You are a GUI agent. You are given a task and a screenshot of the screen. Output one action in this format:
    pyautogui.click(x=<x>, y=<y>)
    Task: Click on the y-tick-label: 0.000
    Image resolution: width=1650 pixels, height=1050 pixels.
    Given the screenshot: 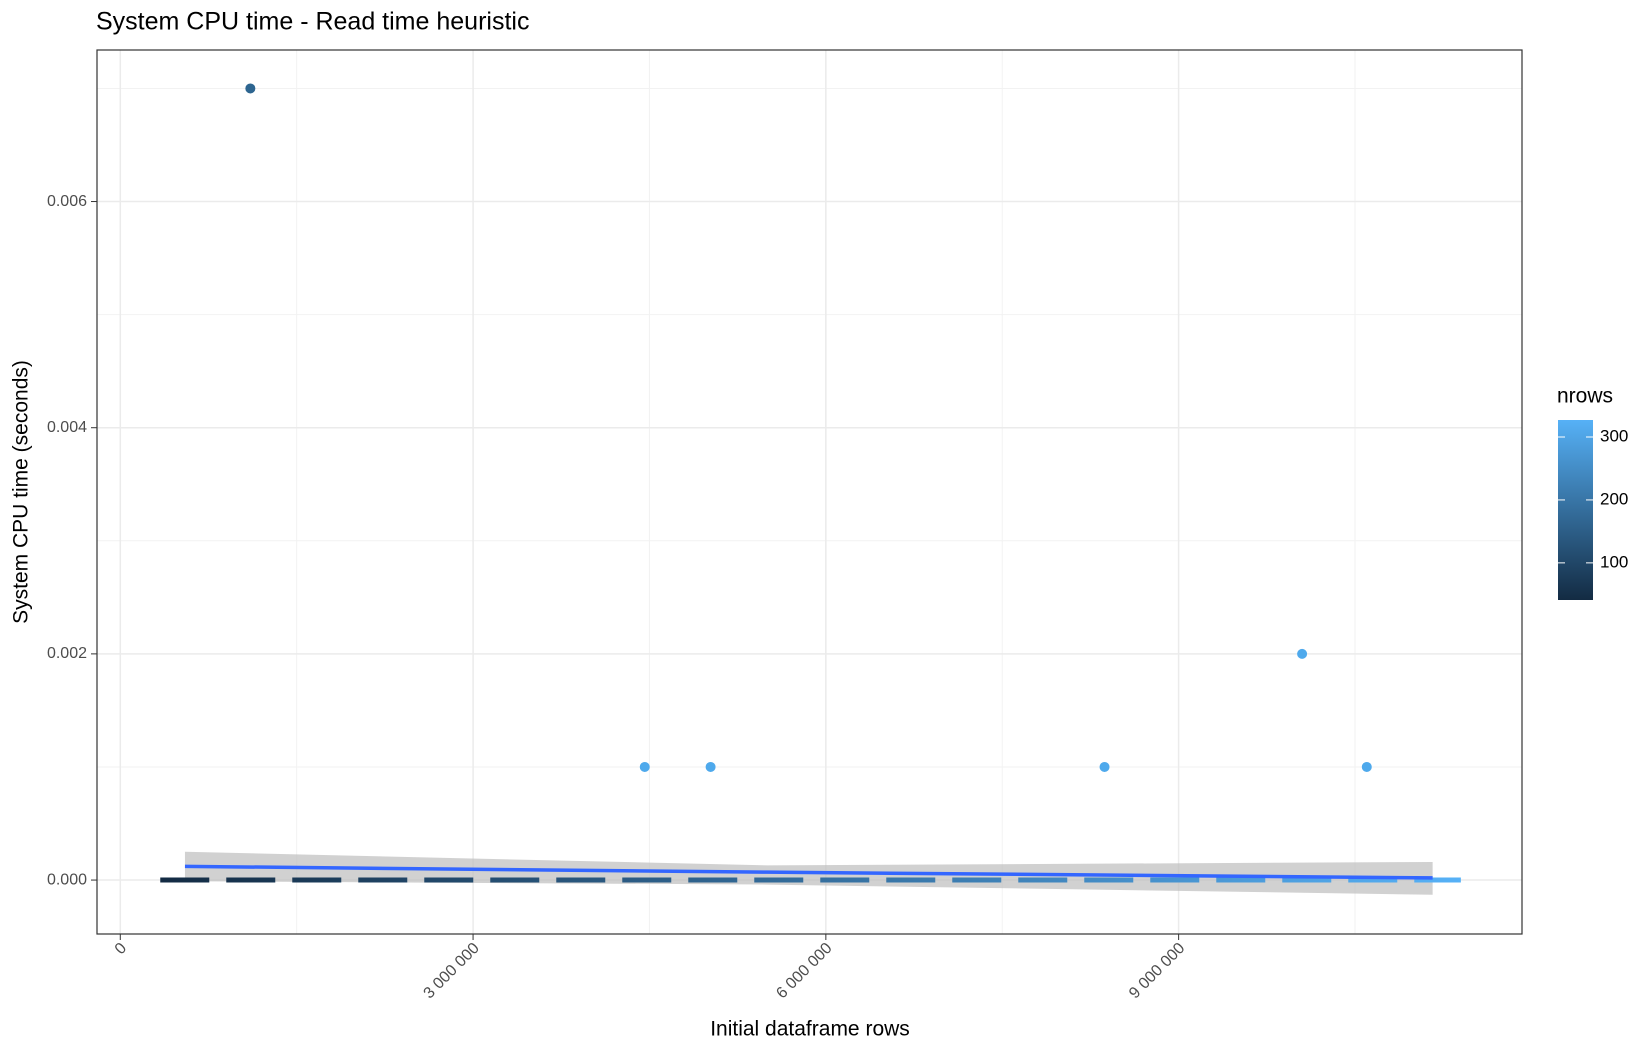 What is the action you would take?
    pyautogui.click(x=67, y=879)
    